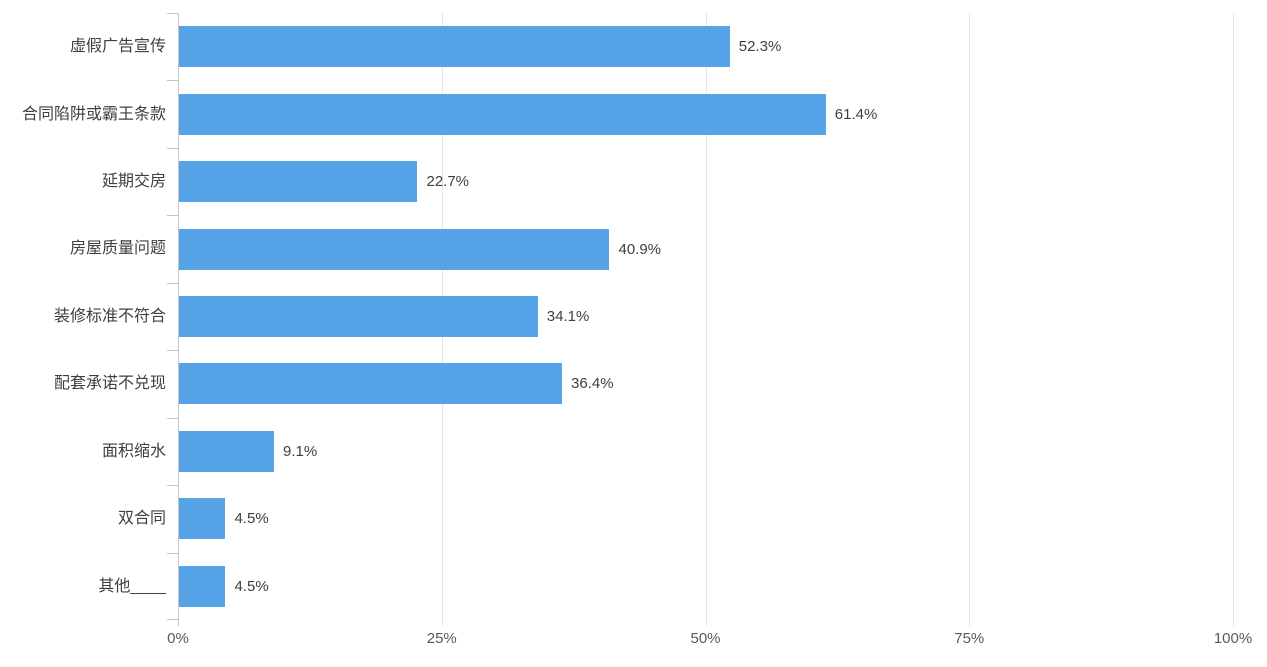 This screenshot has width=1267, height=667. What do you see at coordinates (592, 384) in the screenshot?
I see `value-label: 36.4%` at bounding box center [592, 384].